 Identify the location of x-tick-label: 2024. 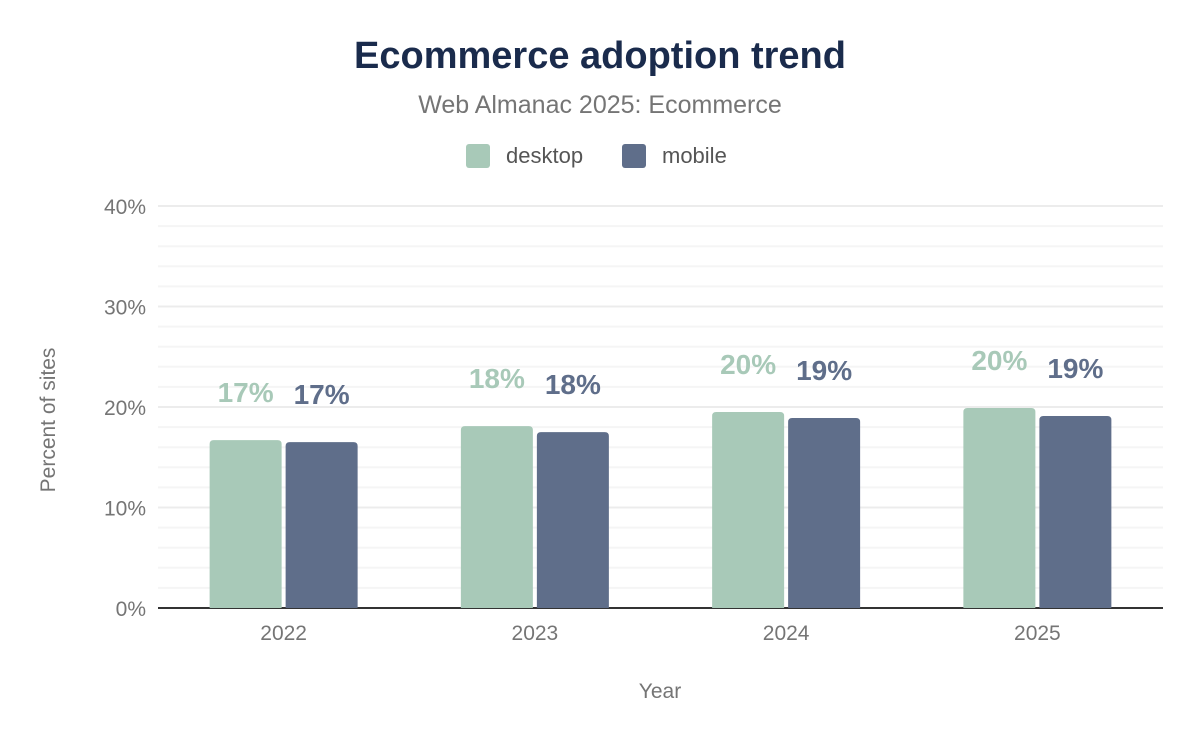
(786, 633).